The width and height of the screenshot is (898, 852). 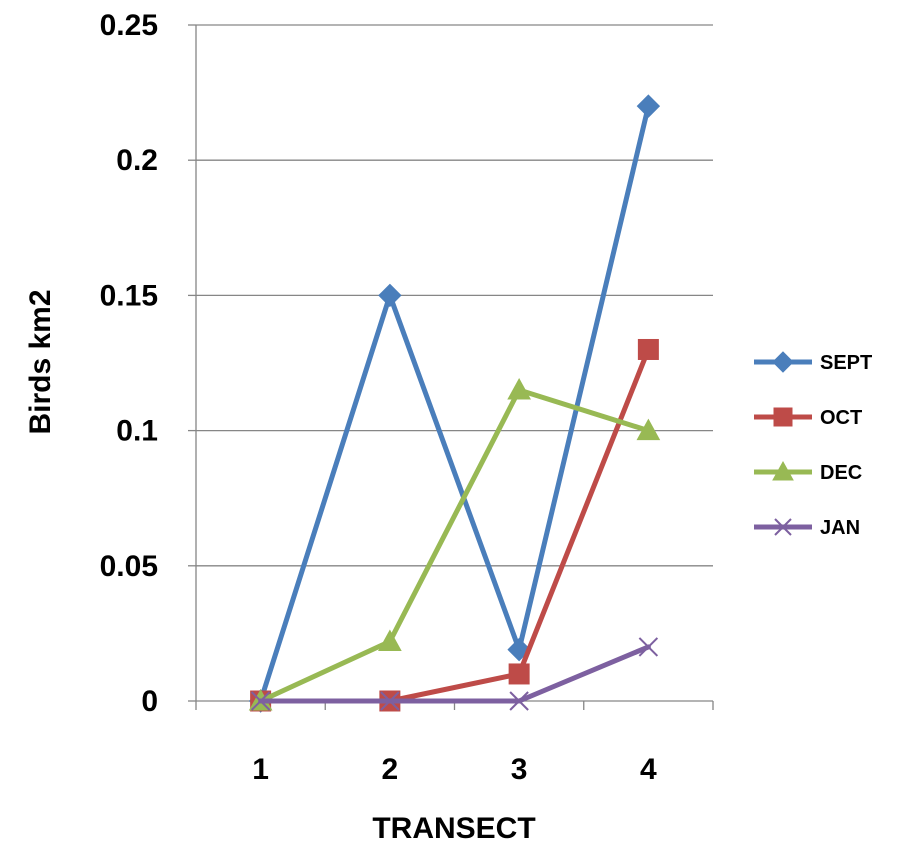 What do you see at coordinates (40, 361) in the screenshot?
I see `y-axis-title: Birds km2` at bounding box center [40, 361].